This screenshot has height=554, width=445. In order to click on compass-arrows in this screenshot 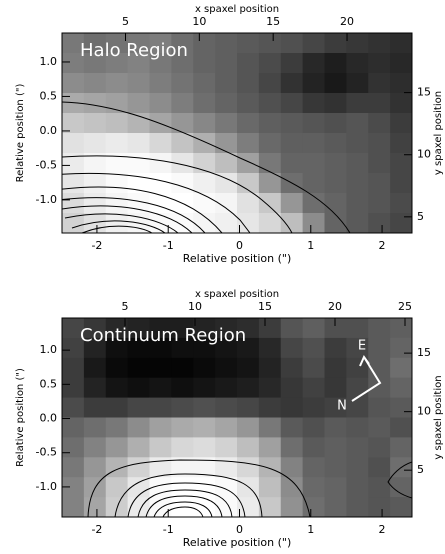, I will do `click(366, 378)`.